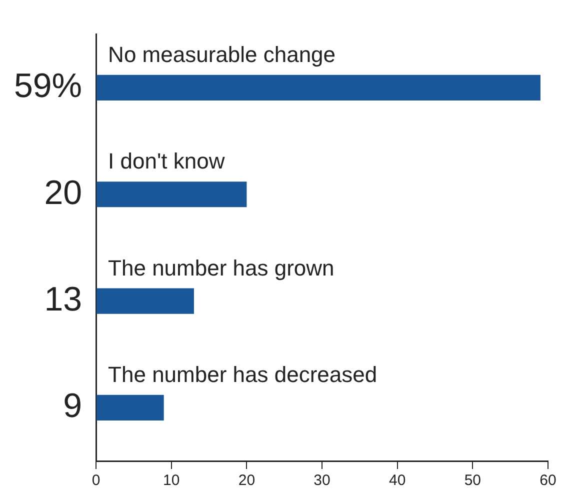 Image resolution: width=564 pixels, height=497 pixels. I want to click on y-tick-label: The number has decreased, so click(243, 374).